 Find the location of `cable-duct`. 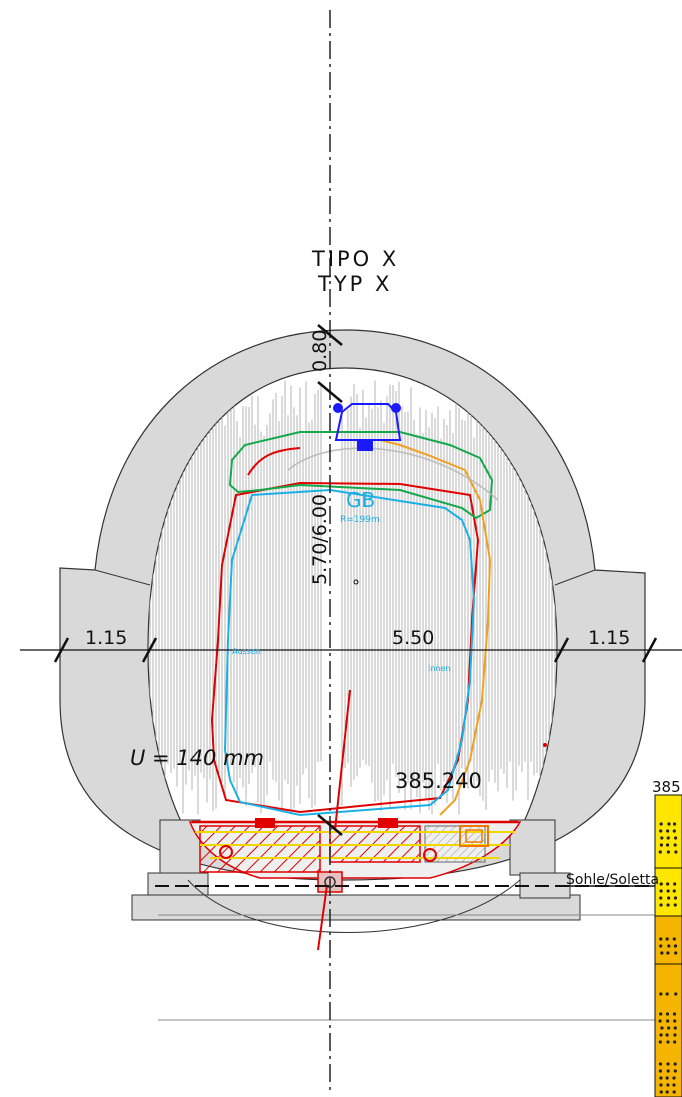

cable-duct is located at coordinates (474, 836).